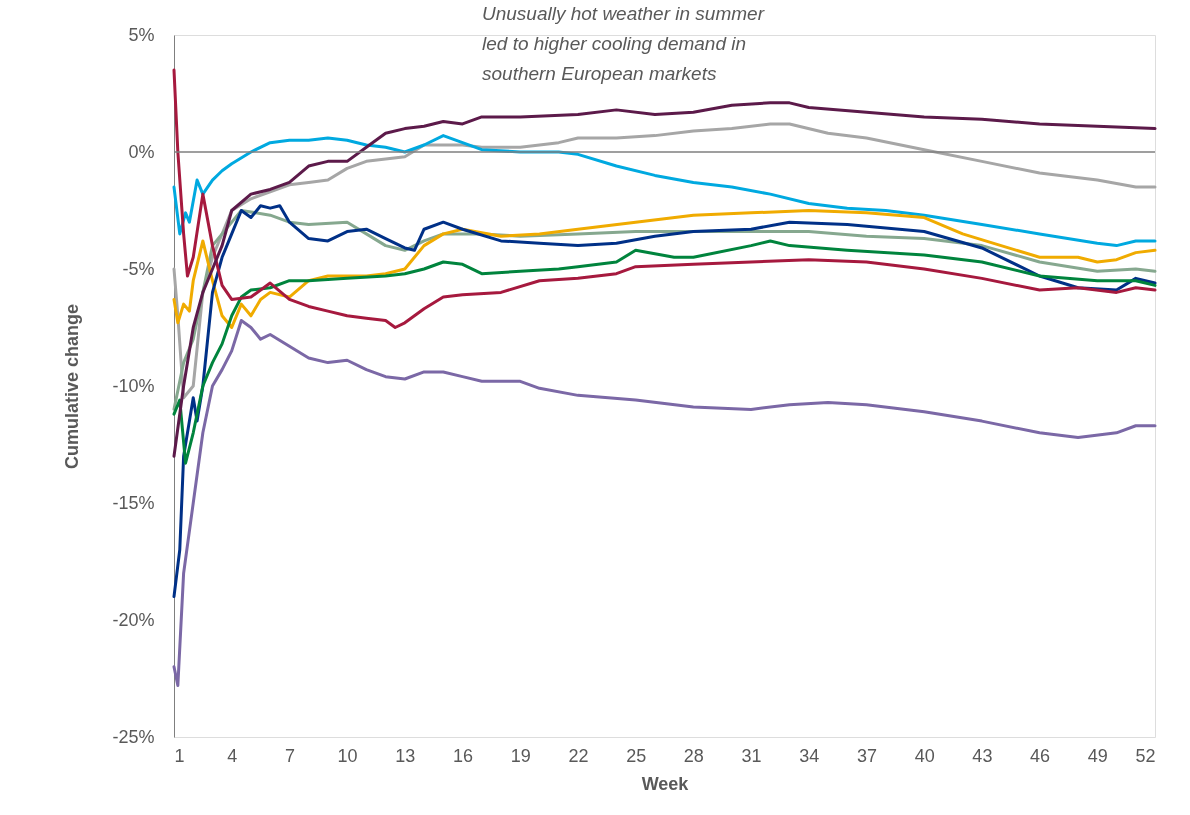 The image size is (1190, 815). I want to click on x-tick-label: 52, so click(1145, 755).